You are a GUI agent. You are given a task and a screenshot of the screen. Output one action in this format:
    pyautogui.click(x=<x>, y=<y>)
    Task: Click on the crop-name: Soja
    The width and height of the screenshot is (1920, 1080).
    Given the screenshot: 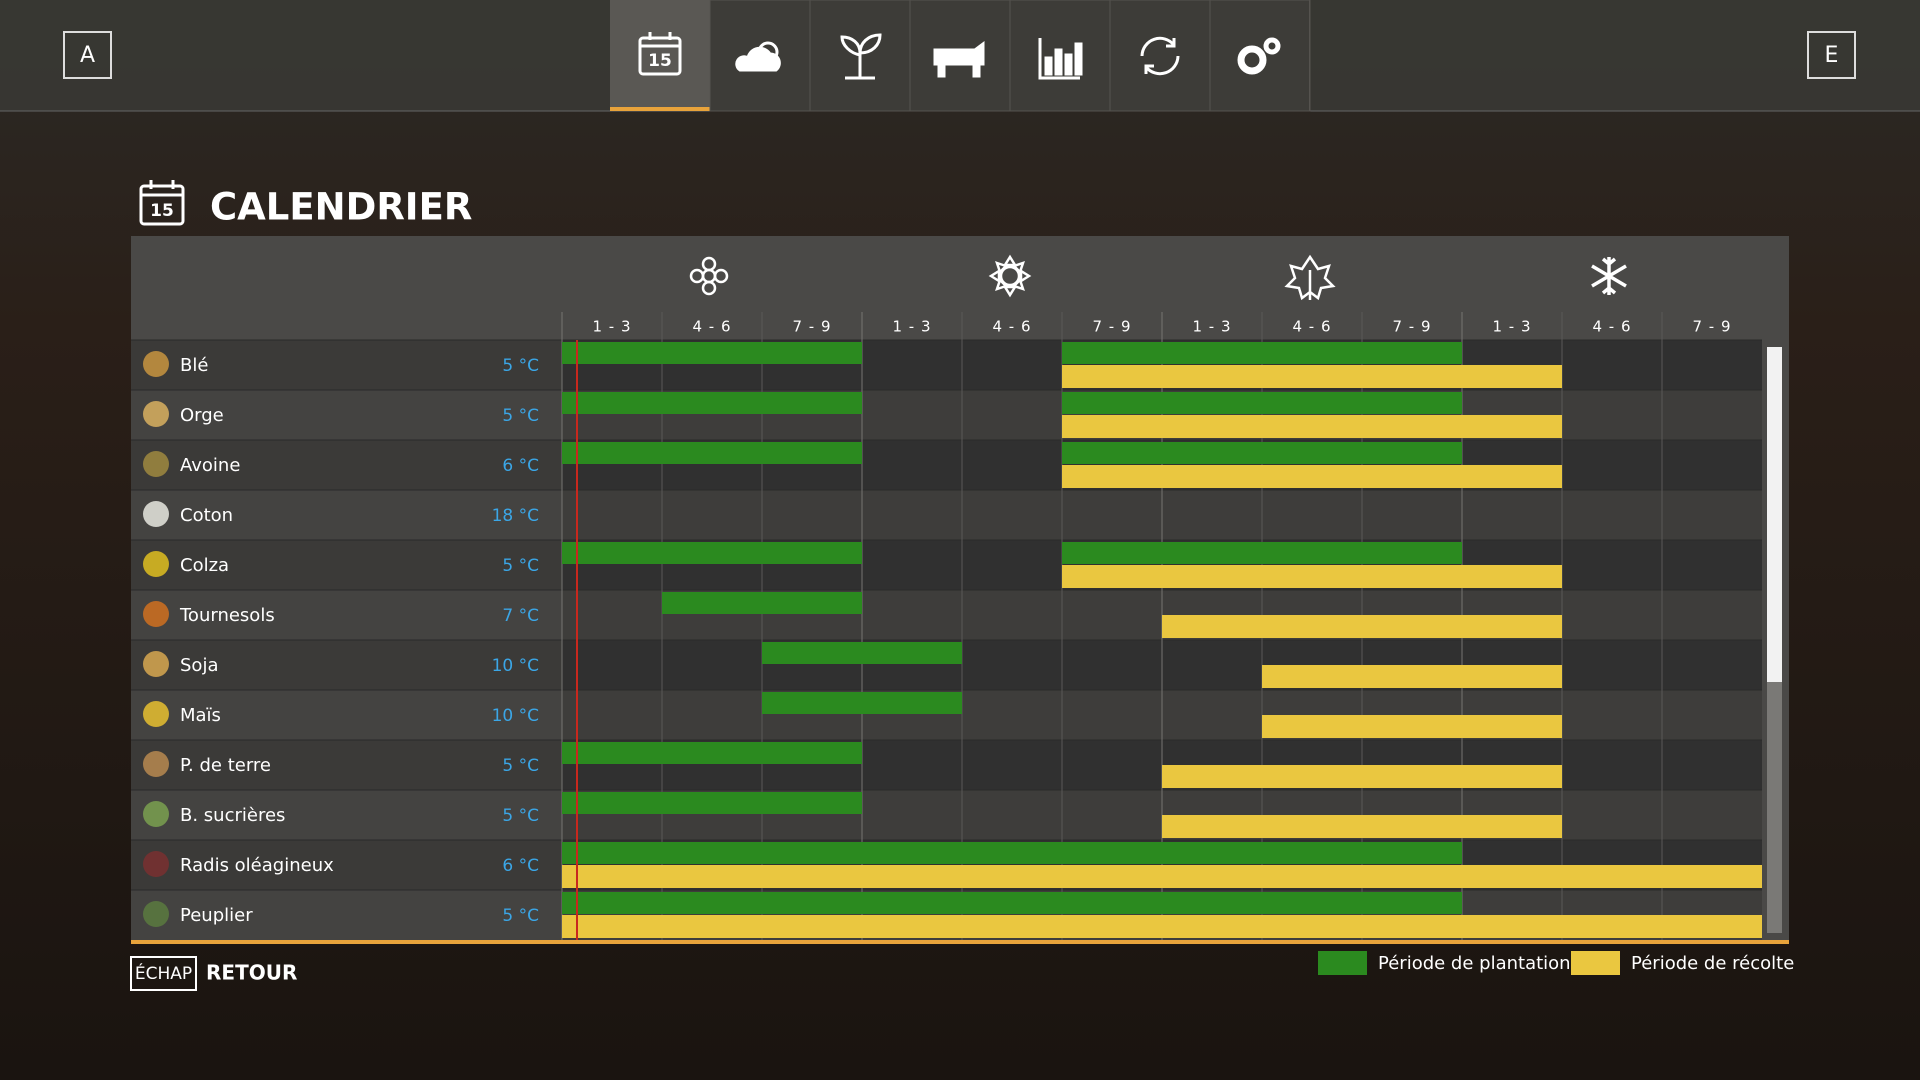 What is the action you would take?
    pyautogui.click(x=199, y=665)
    